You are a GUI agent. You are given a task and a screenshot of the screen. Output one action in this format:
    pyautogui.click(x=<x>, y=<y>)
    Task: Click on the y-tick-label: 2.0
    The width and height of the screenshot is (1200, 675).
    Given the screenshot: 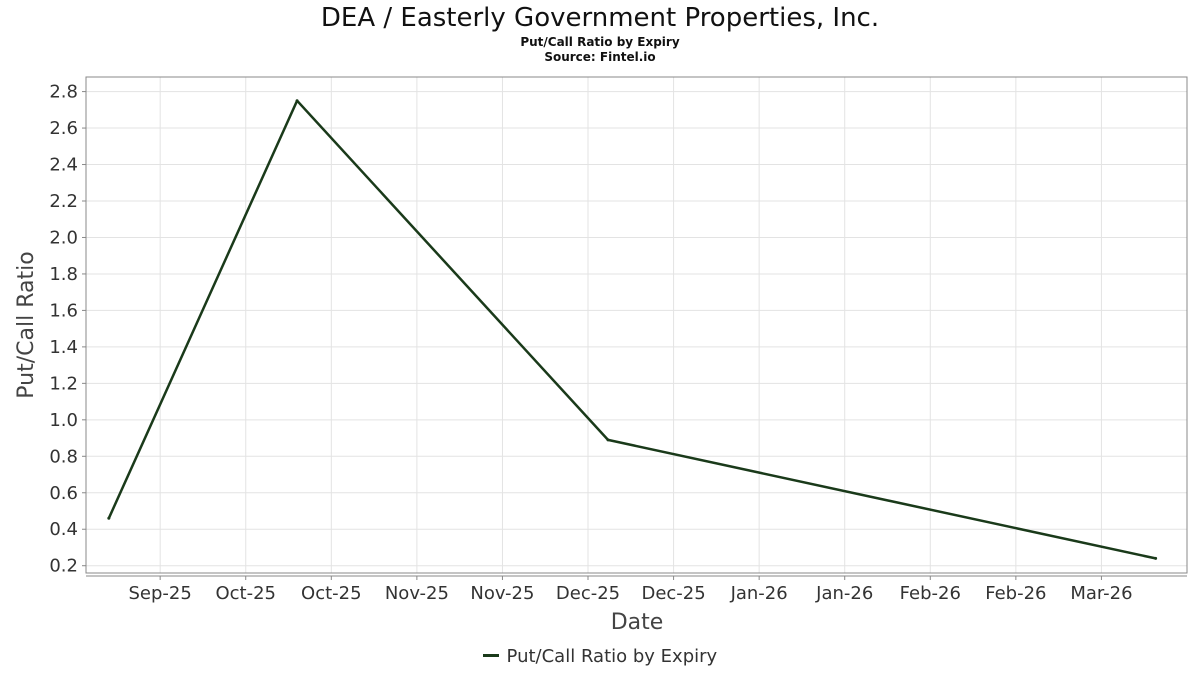 What is the action you would take?
    pyautogui.click(x=63, y=237)
    